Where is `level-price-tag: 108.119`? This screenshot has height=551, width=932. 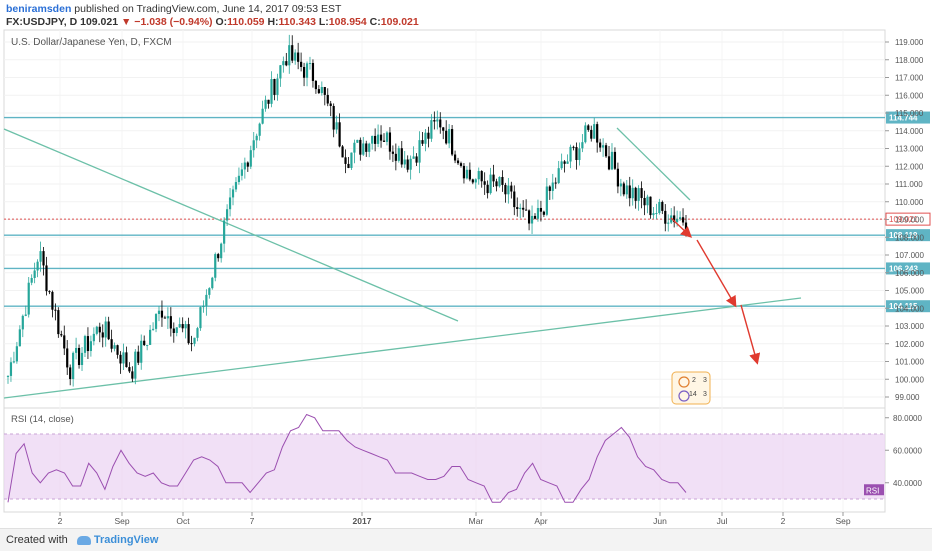 level-price-tag: 108.119 is located at coordinates (903, 235).